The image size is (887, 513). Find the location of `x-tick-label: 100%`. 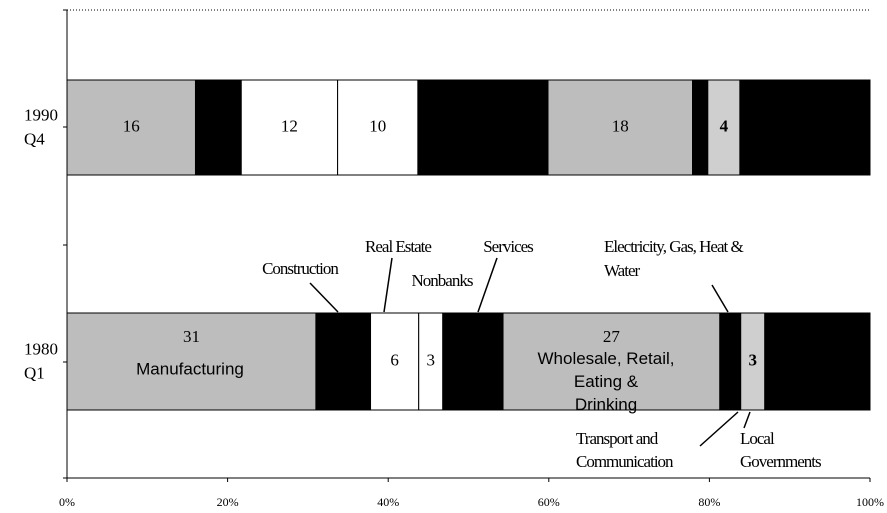

x-tick-label: 100% is located at coordinates (870, 502).